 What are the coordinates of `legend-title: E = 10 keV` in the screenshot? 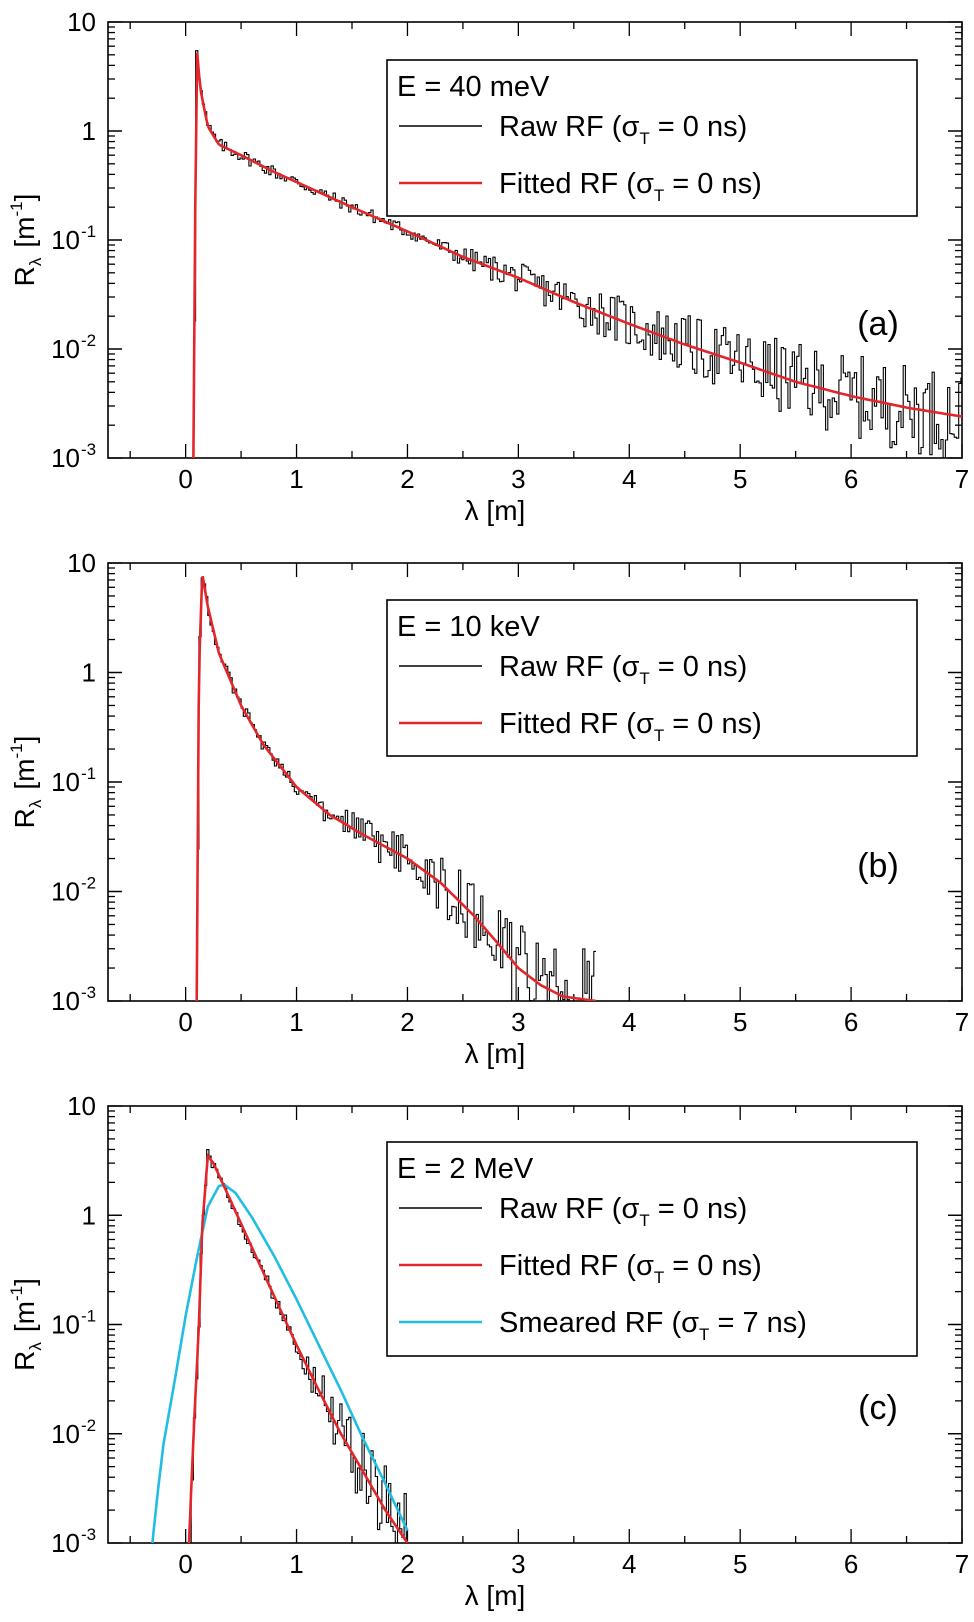 It's located at (468, 627).